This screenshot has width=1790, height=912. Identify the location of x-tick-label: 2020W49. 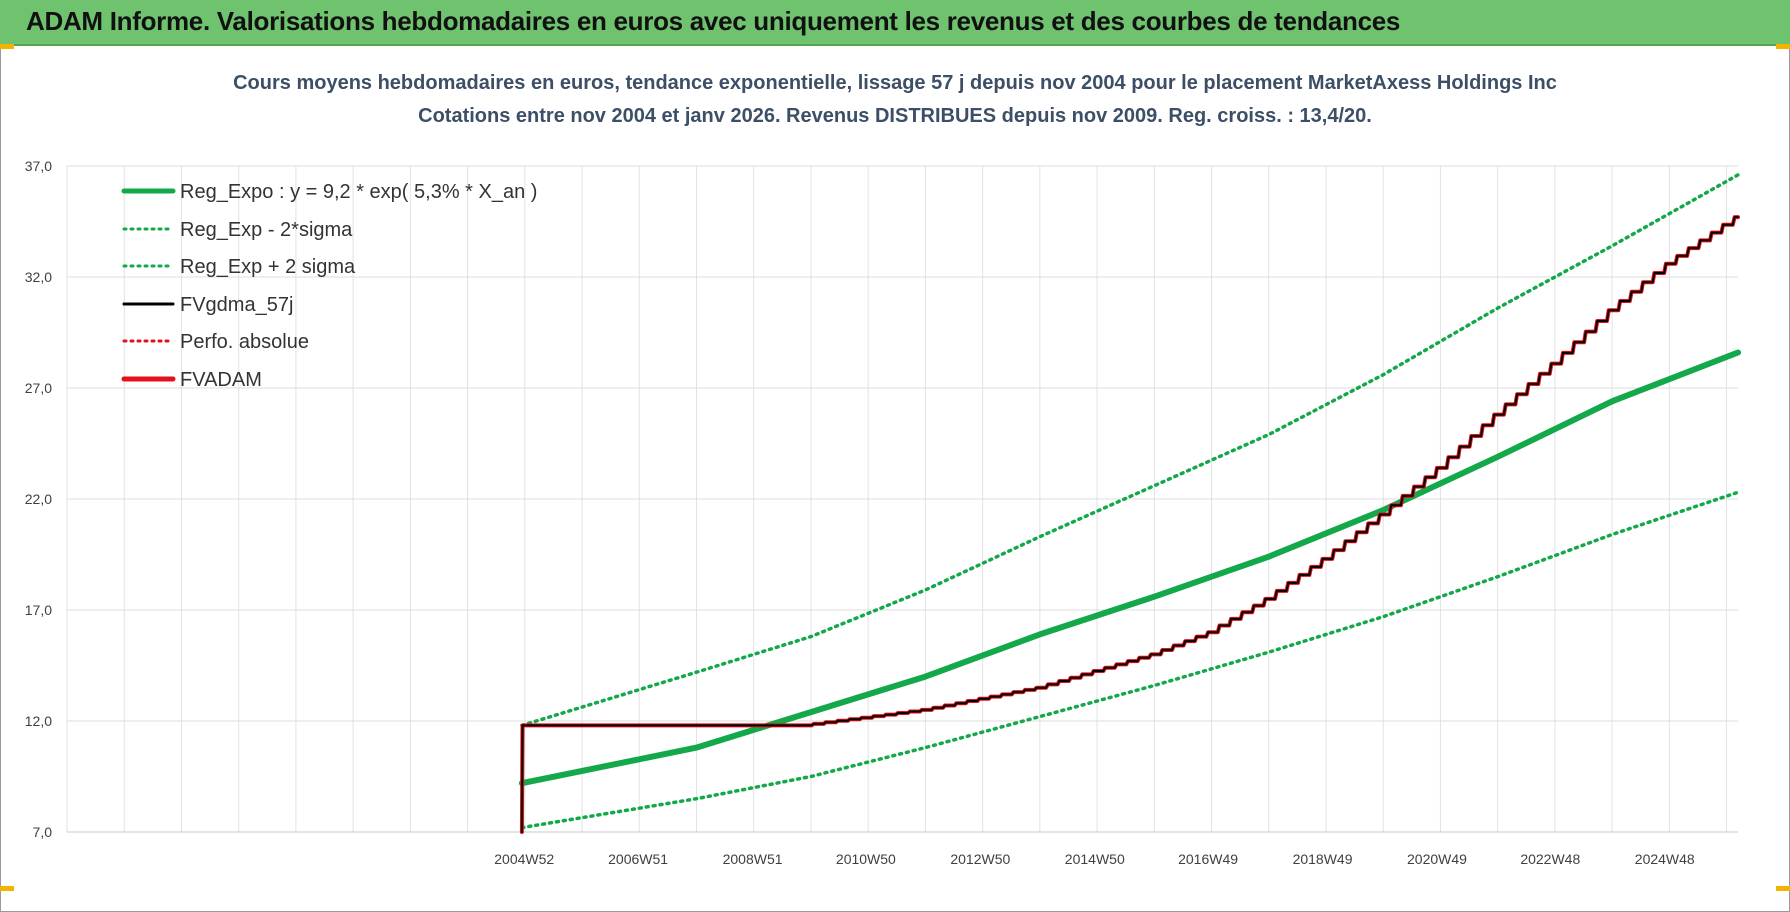
(1437, 859).